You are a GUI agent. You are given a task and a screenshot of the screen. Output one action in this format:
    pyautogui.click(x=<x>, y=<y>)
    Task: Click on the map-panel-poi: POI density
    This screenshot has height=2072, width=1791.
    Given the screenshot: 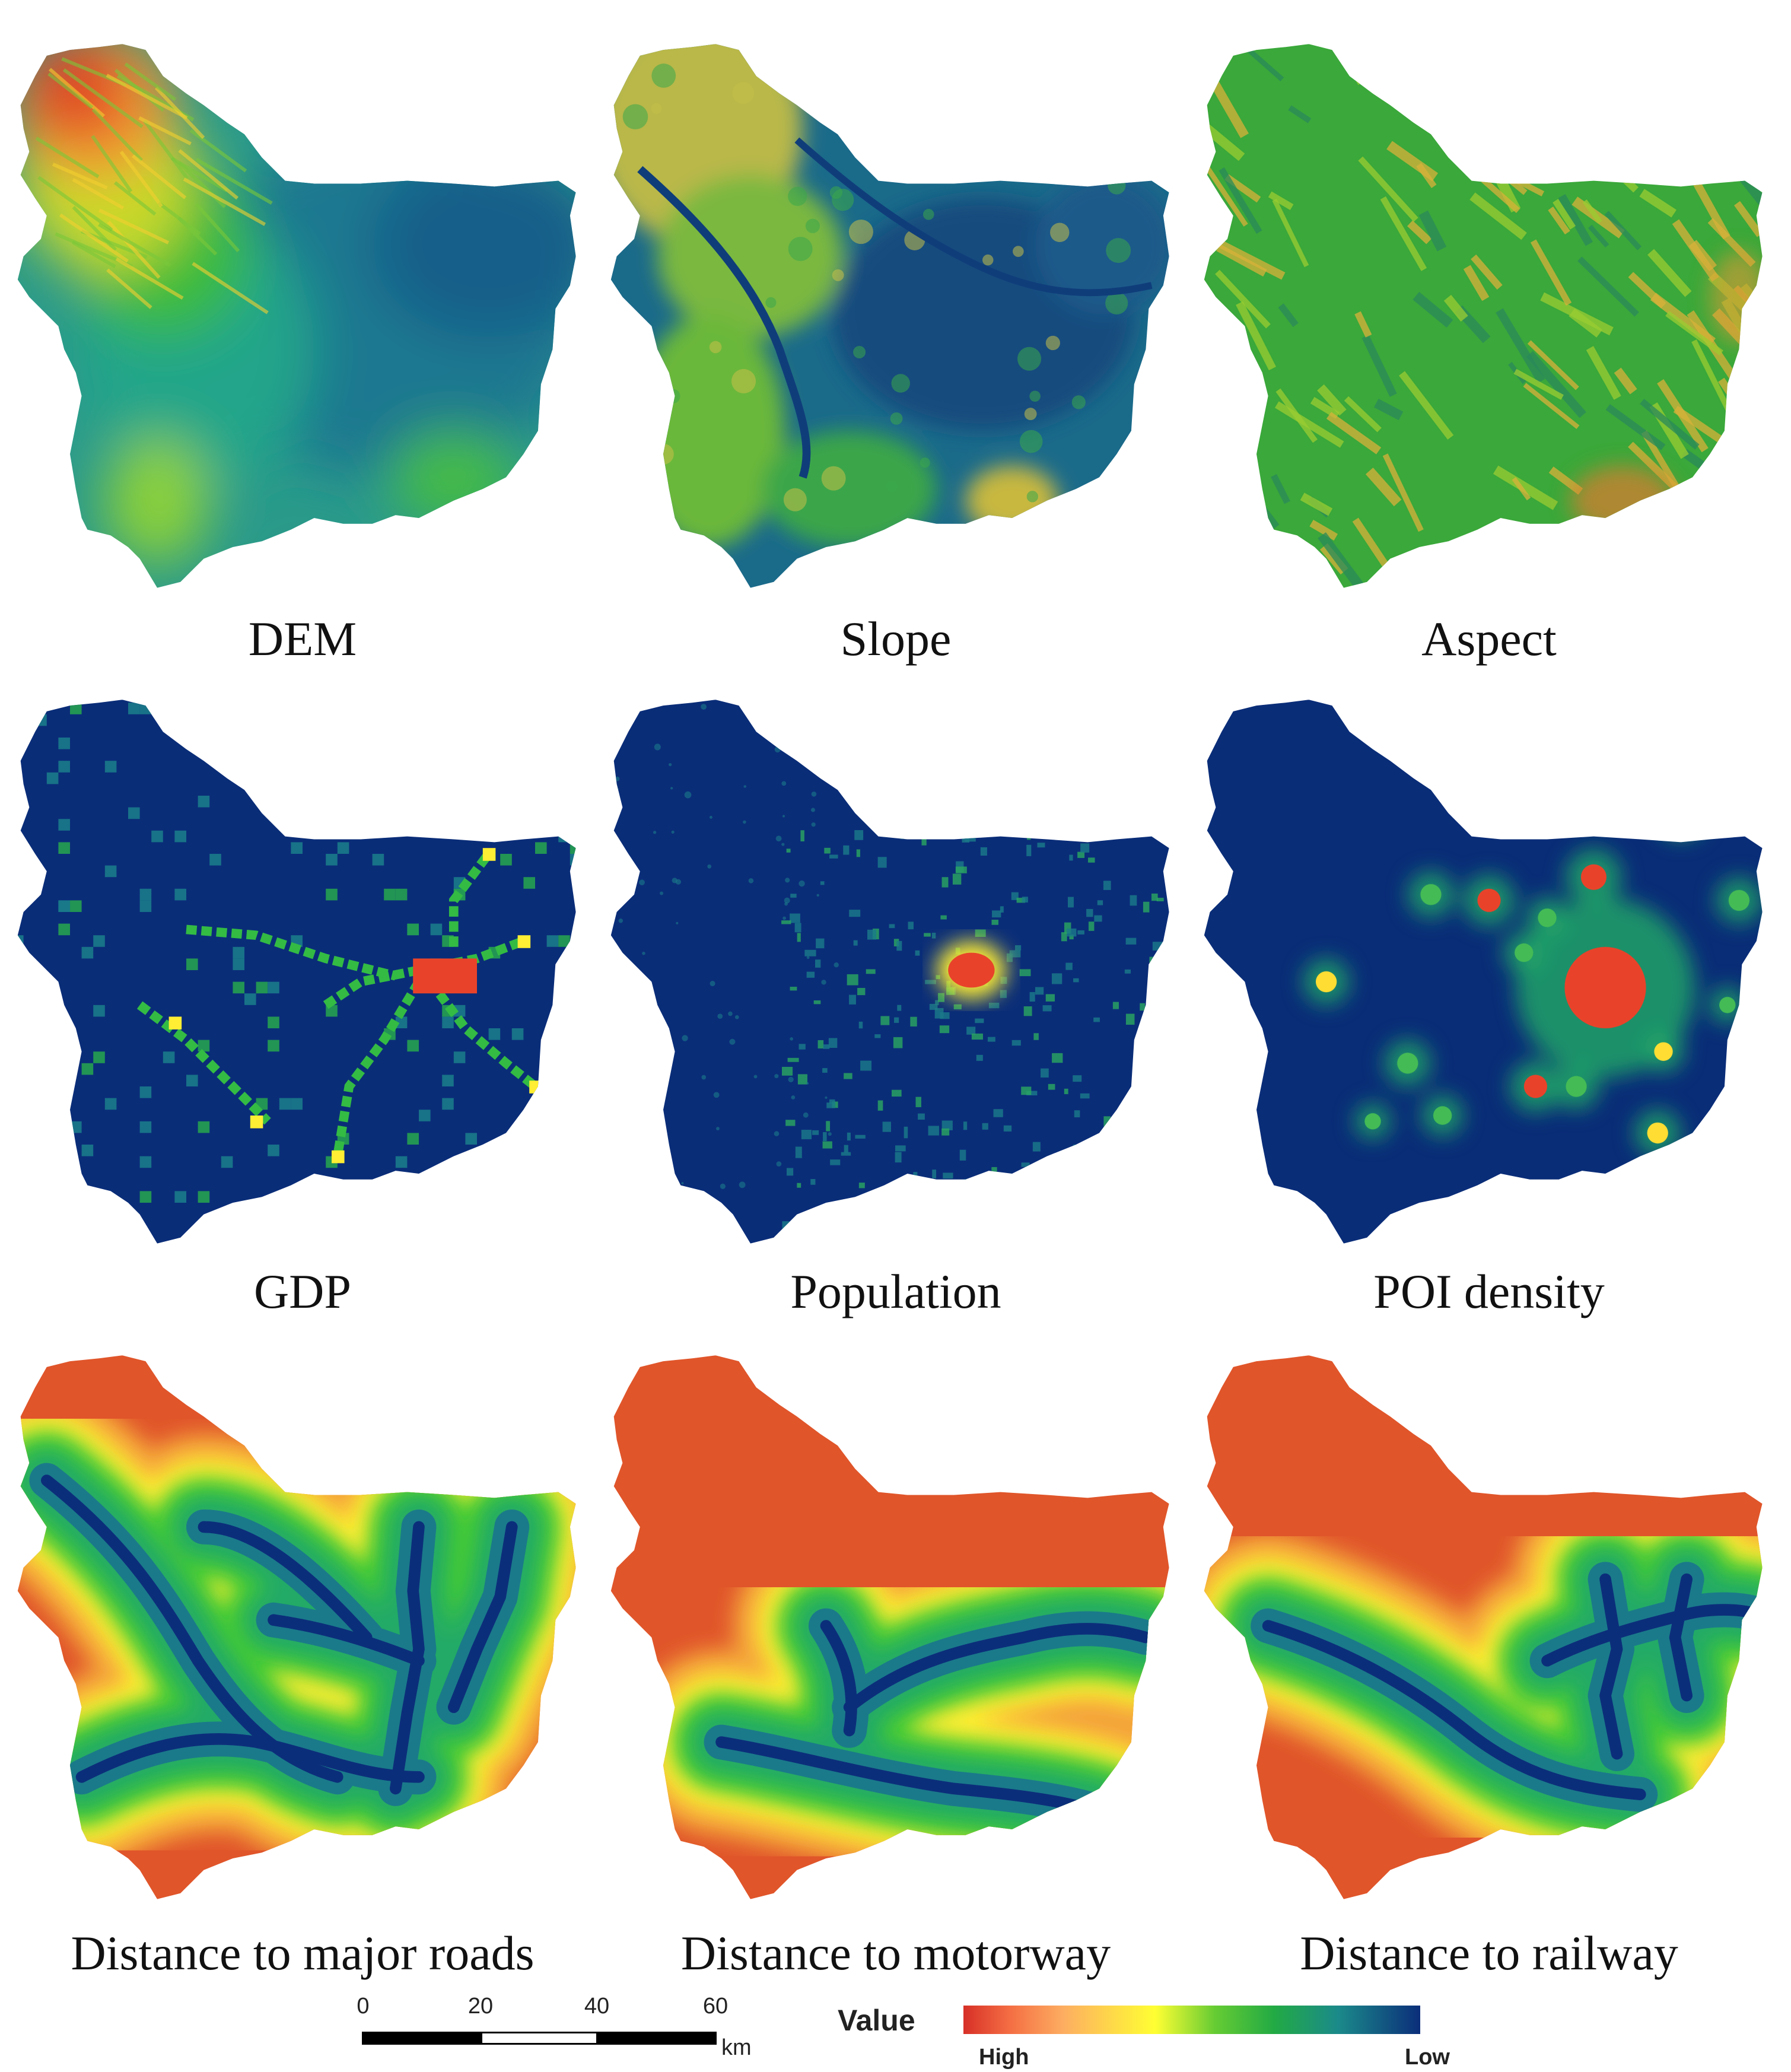 What is the action you would take?
    pyautogui.click(x=1489, y=999)
    